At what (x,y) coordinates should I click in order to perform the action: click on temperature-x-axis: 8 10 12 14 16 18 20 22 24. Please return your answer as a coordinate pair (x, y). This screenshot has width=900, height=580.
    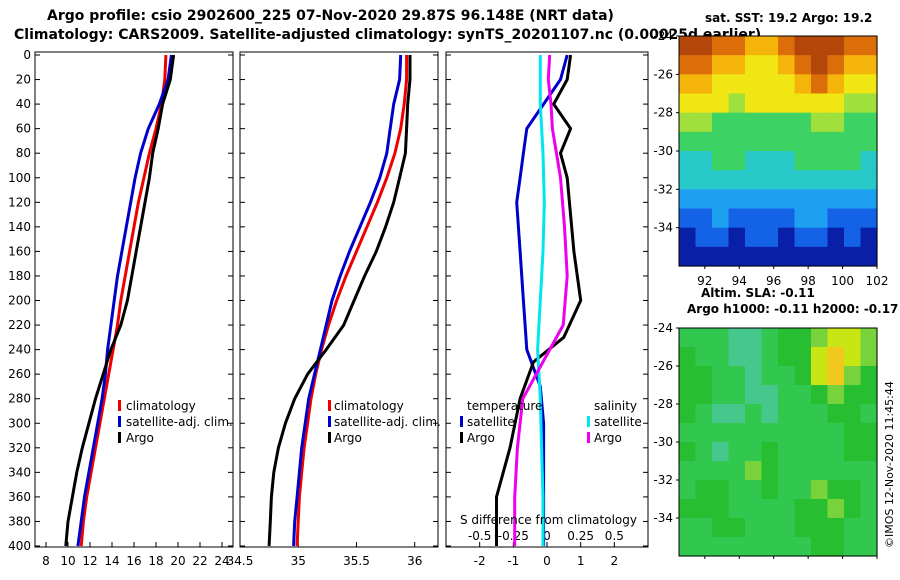
    Looking at the image, I should click on (136, 555).